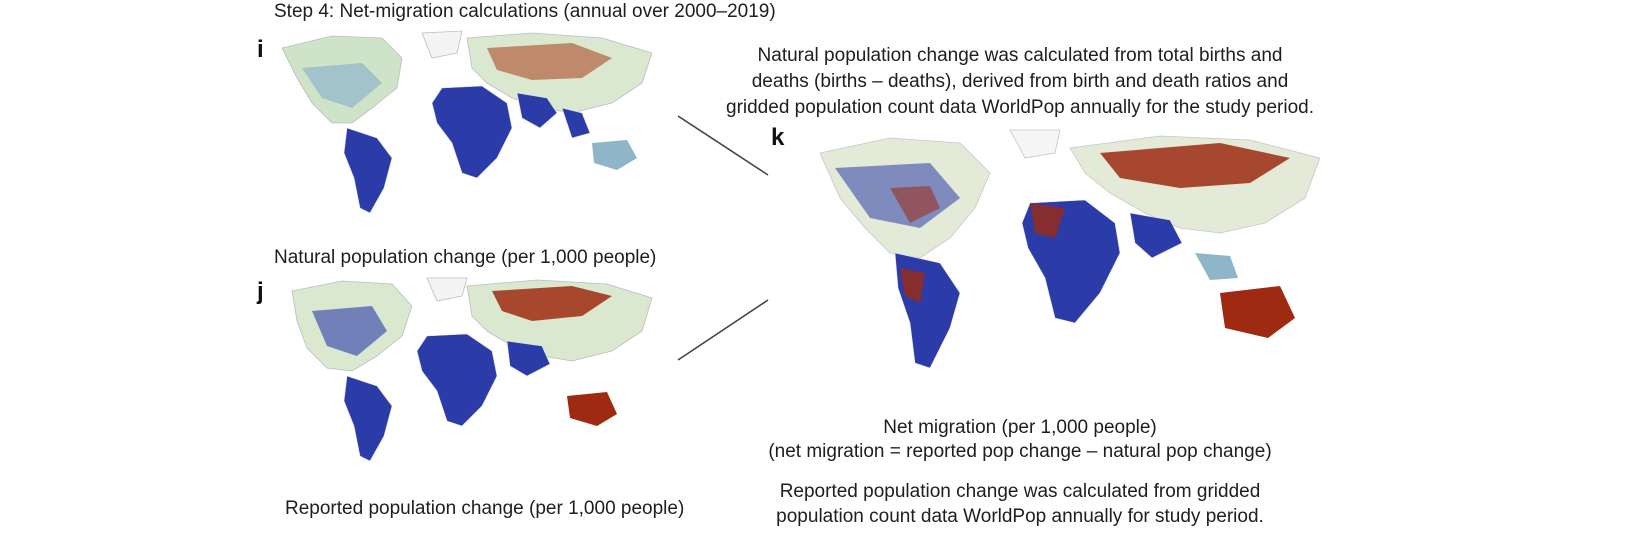 The image size is (1642, 544). Describe the element at coordinates (778, 137) in the screenshot. I see `panel-letter-k: k` at that location.